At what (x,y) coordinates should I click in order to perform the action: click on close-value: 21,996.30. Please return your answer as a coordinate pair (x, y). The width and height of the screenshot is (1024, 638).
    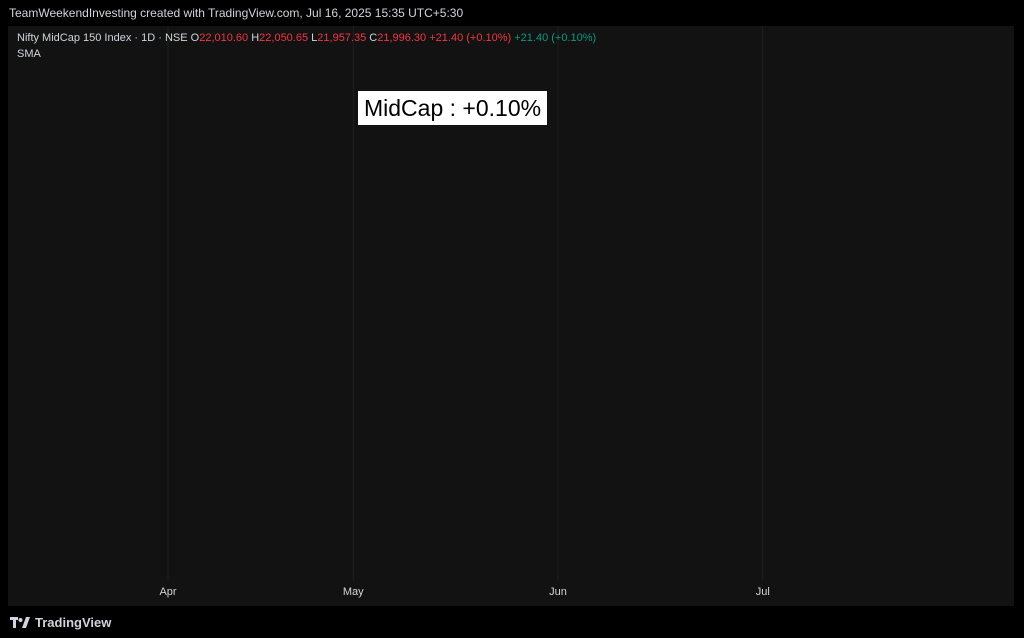
    Looking at the image, I should click on (402, 38).